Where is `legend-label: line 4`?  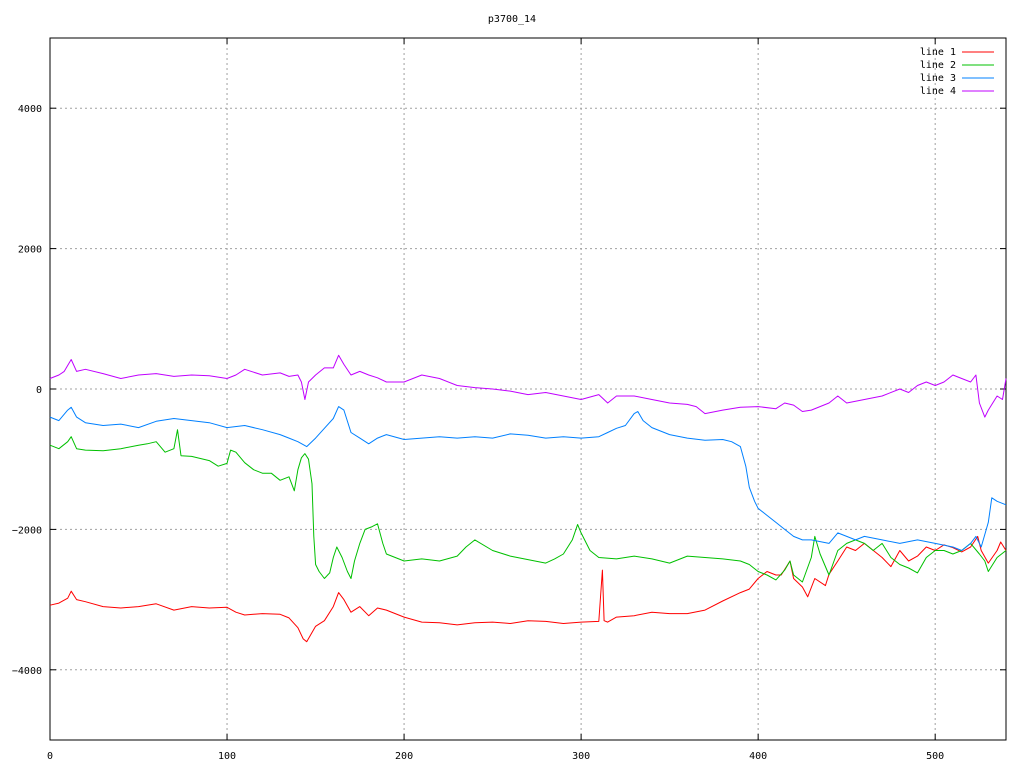
legend-label: line 4 is located at coordinates (938, 91).